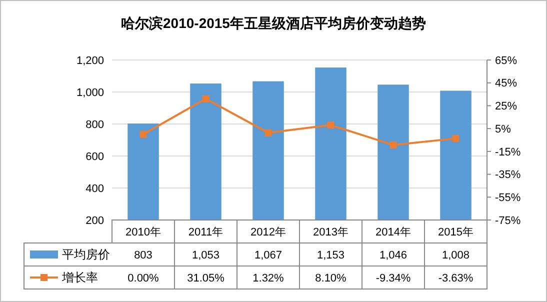  I want to click on y-tick-label: 200, so click(95, 220).